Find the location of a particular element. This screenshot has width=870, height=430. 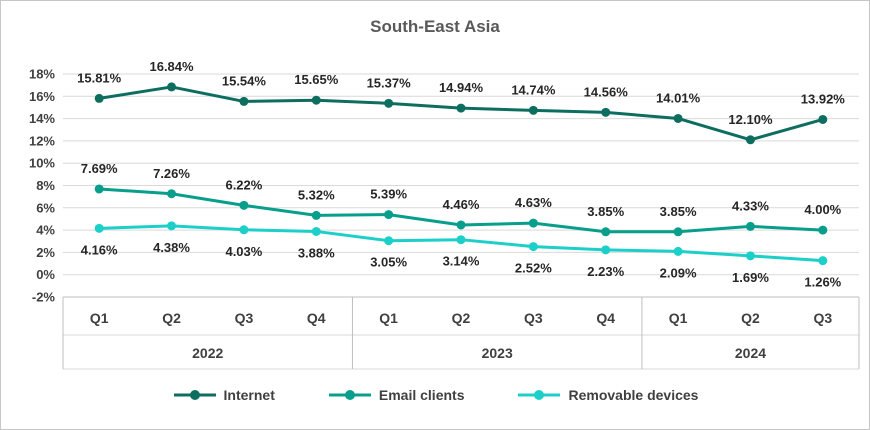

legend-label: Email clients is located at coordinates (421, 395).